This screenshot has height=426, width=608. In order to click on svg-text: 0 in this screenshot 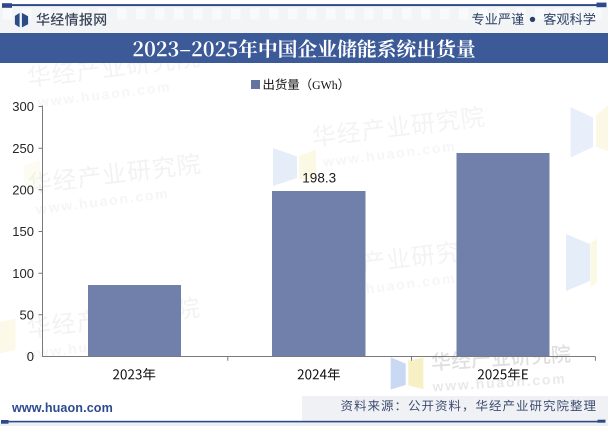, I will do `click(30, 356)`.